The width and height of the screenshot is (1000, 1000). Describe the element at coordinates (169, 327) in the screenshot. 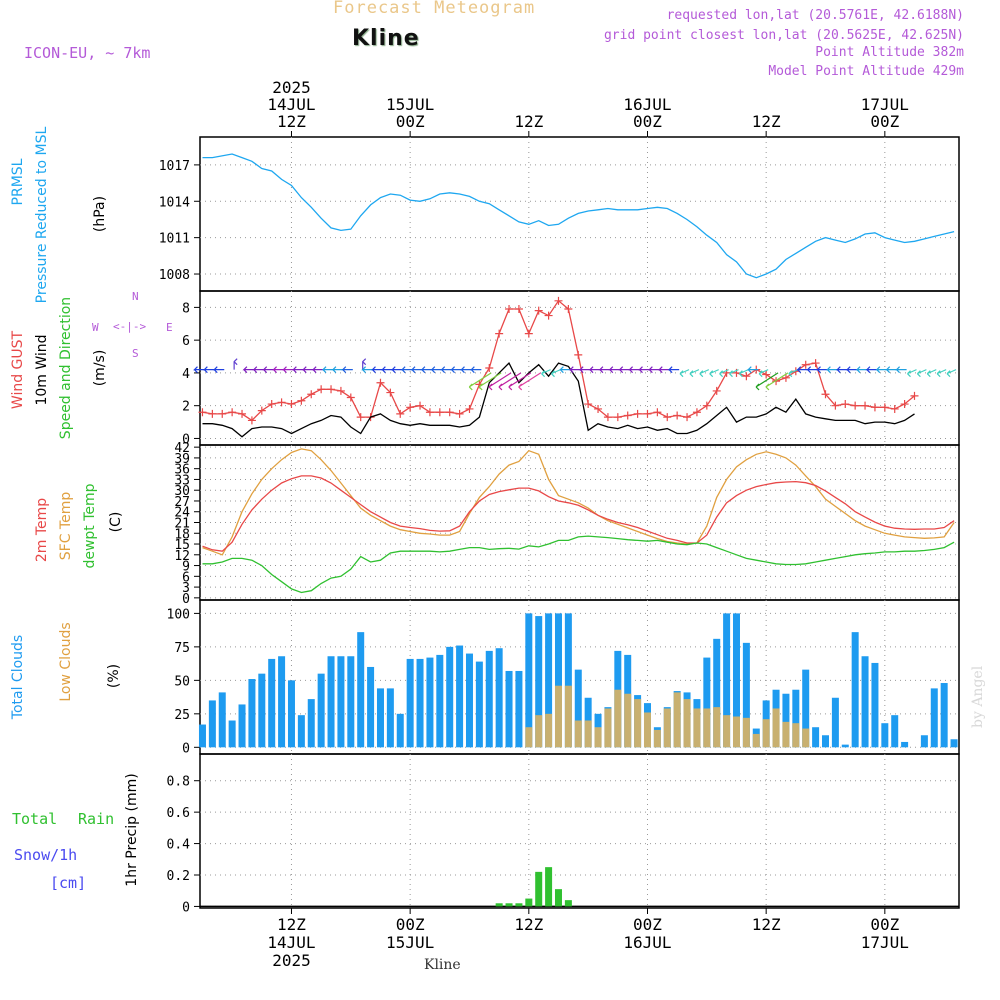

I see `compass-e-label: E` at that location.